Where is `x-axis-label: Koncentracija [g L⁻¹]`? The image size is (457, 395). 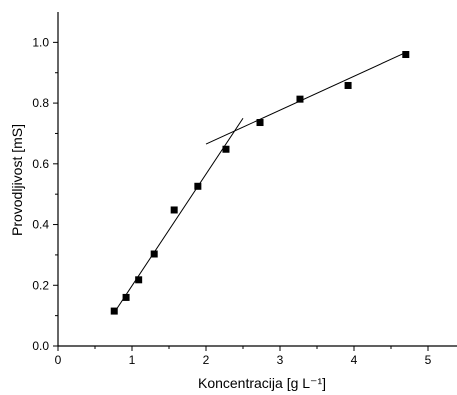 x-axis-label: Koncentracija [g L⁻¹] is located at coordinates (262, 383).